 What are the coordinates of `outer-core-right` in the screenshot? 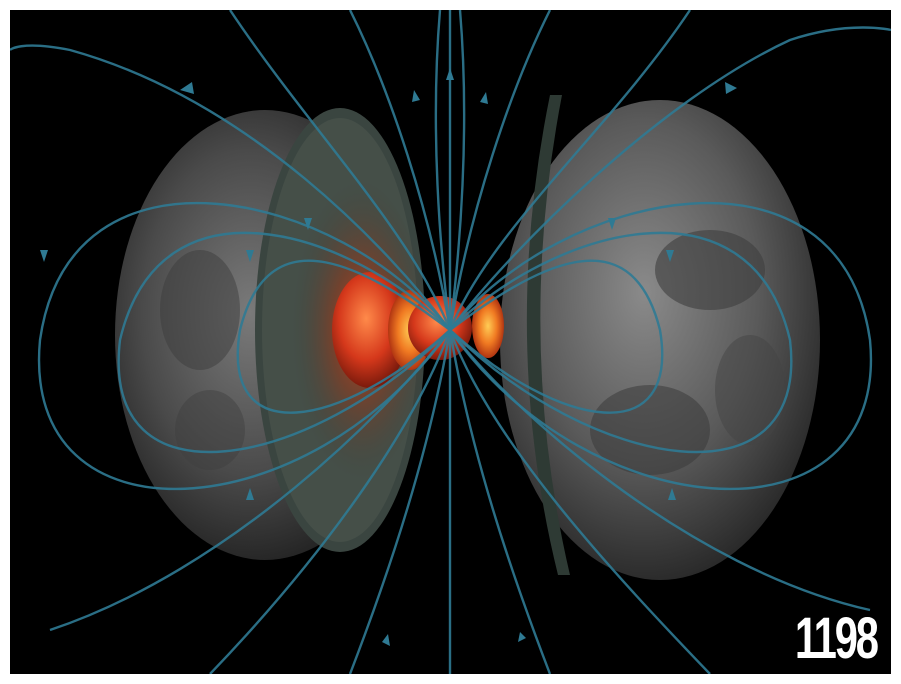 It's located at (488, 326).